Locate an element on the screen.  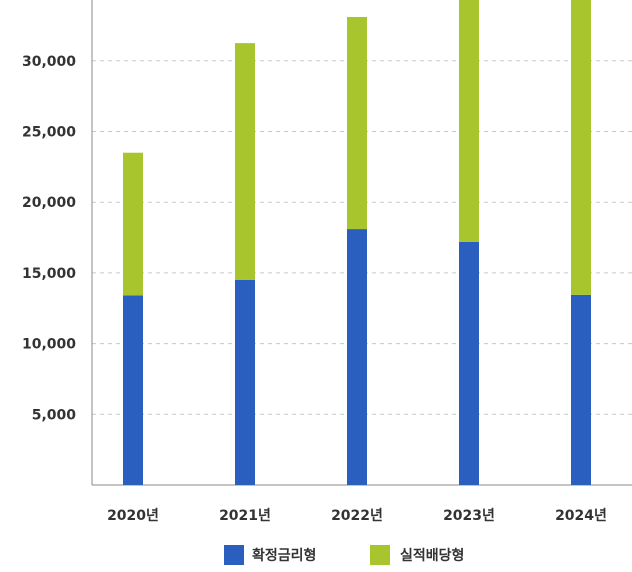
x-tick-labels: 2020년 2021년 2022년 2023년 2024년 is located at coordinates (357, 516).